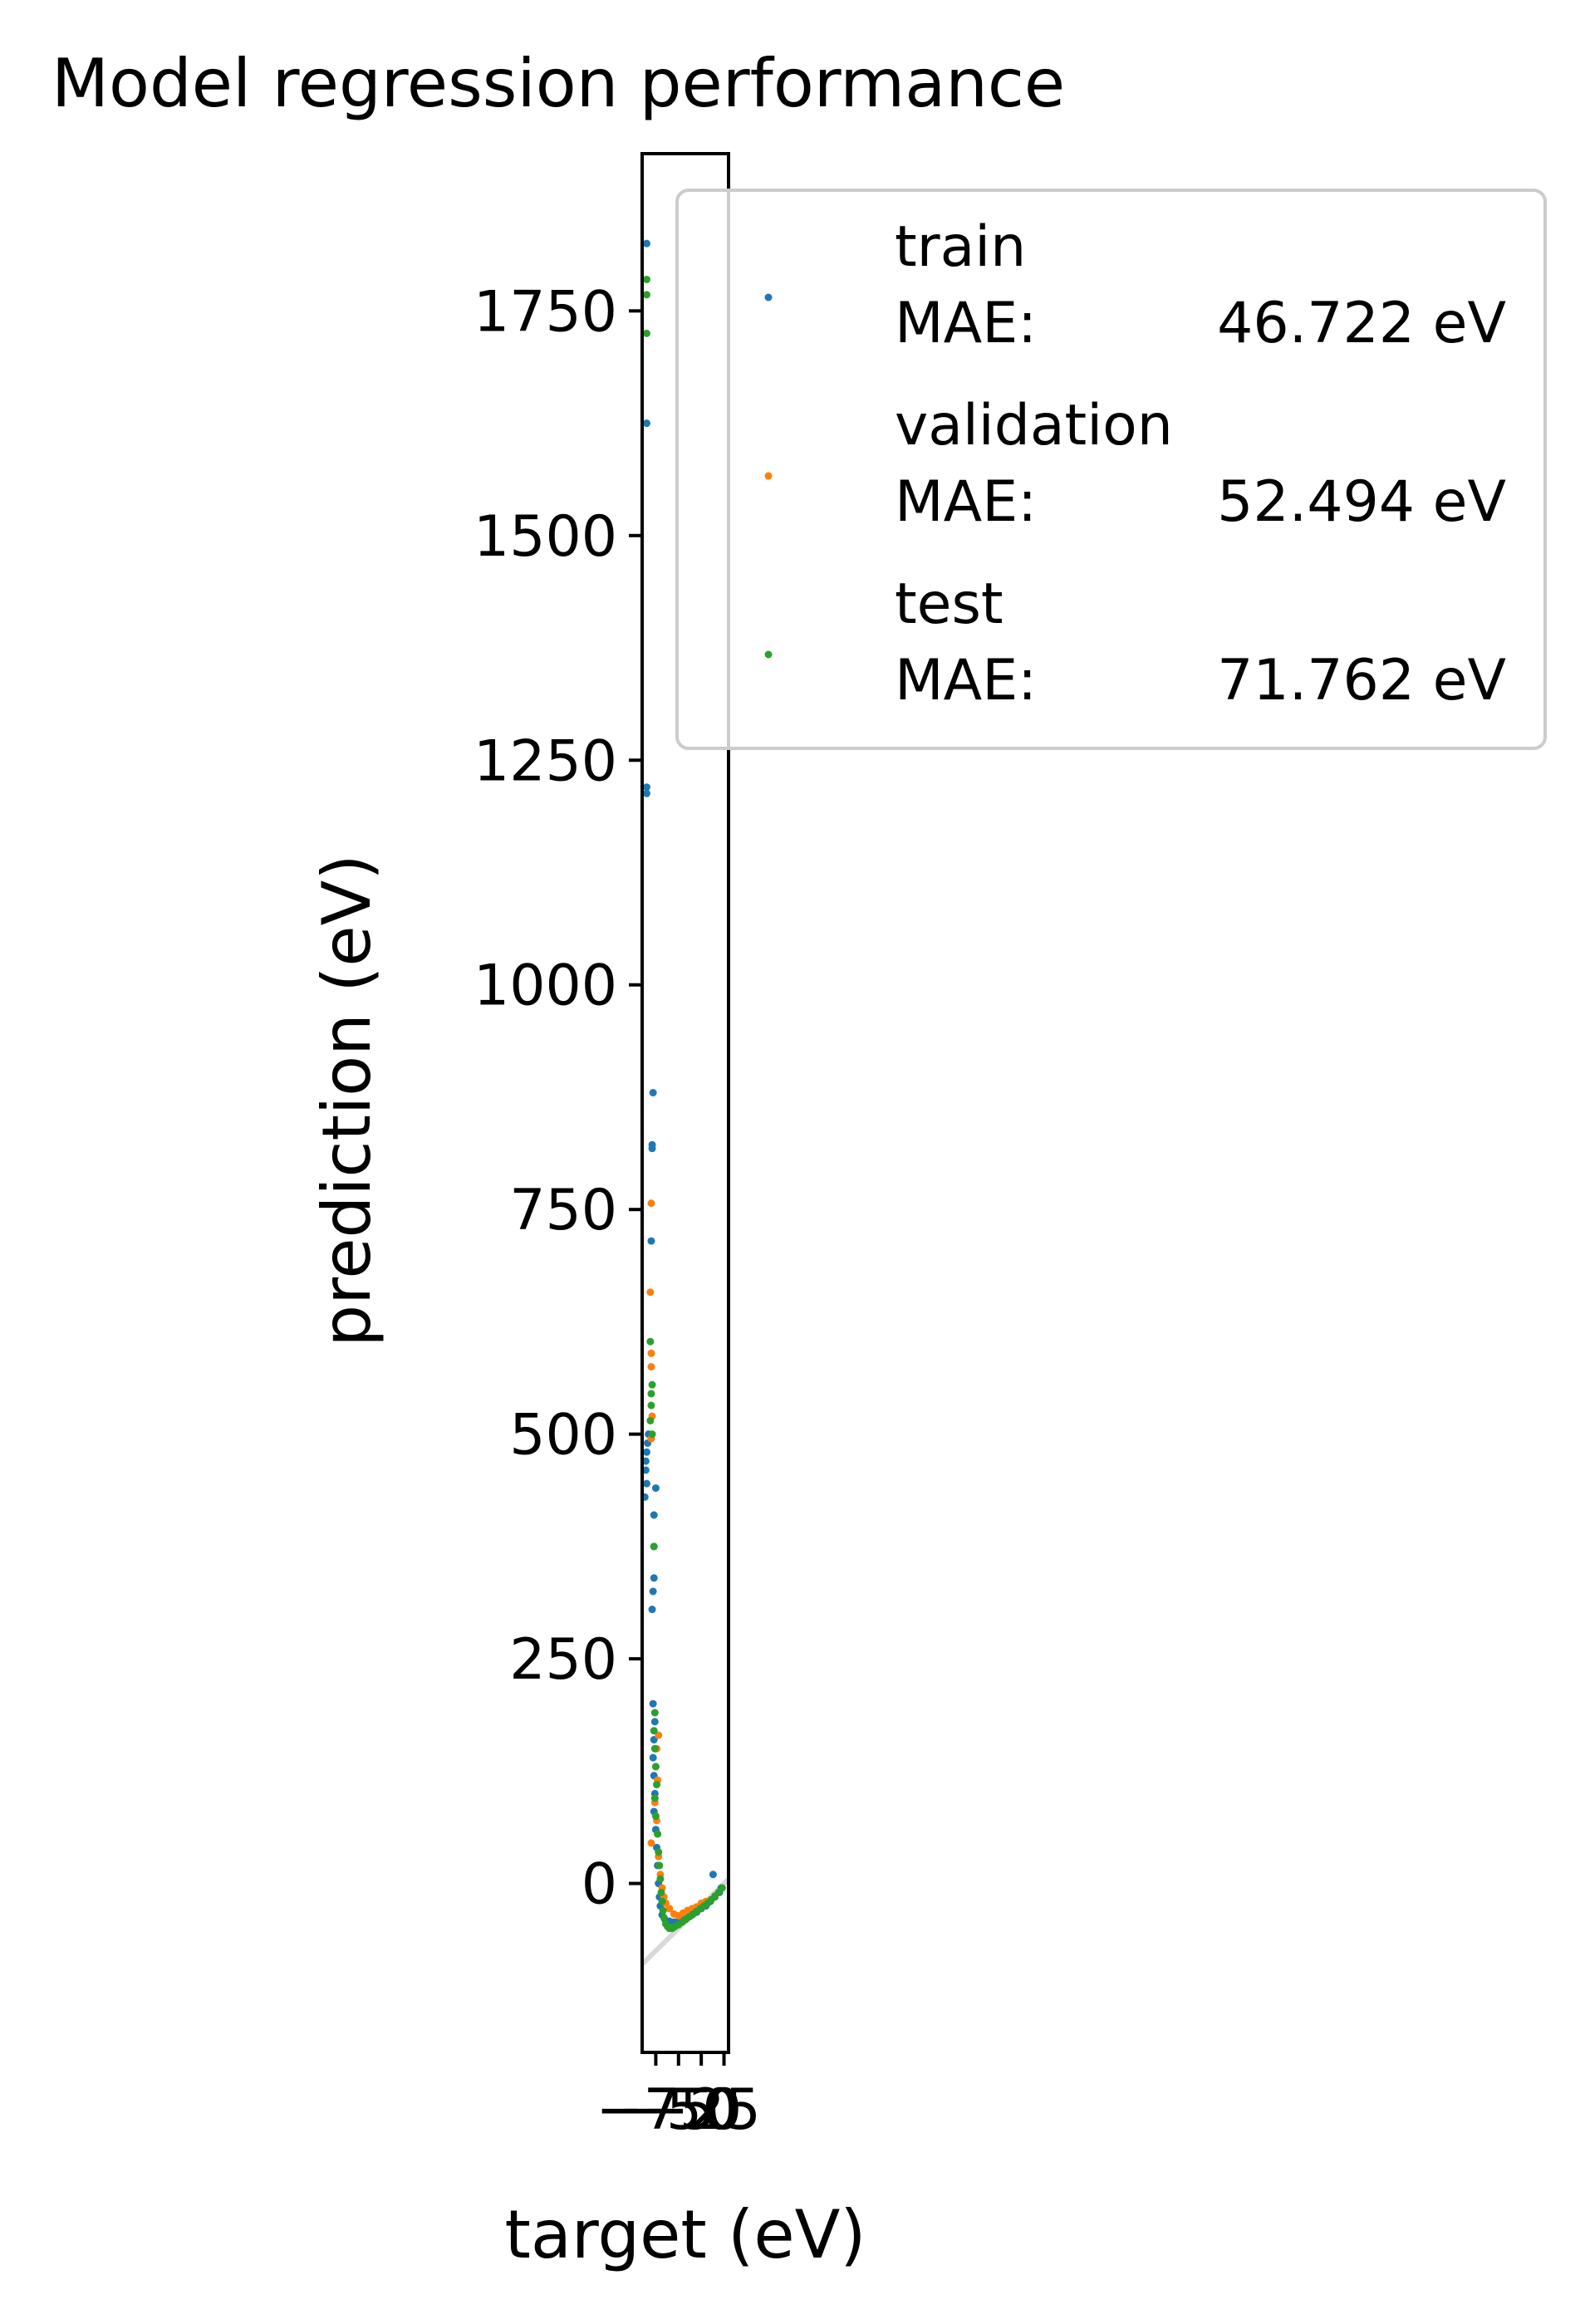 The width and height of the screenshot is (1590, 2324). What do you see at coordinates (768, 297) in the screenshot?
I see `legend-marker-train` at bounding box center [768, 297].